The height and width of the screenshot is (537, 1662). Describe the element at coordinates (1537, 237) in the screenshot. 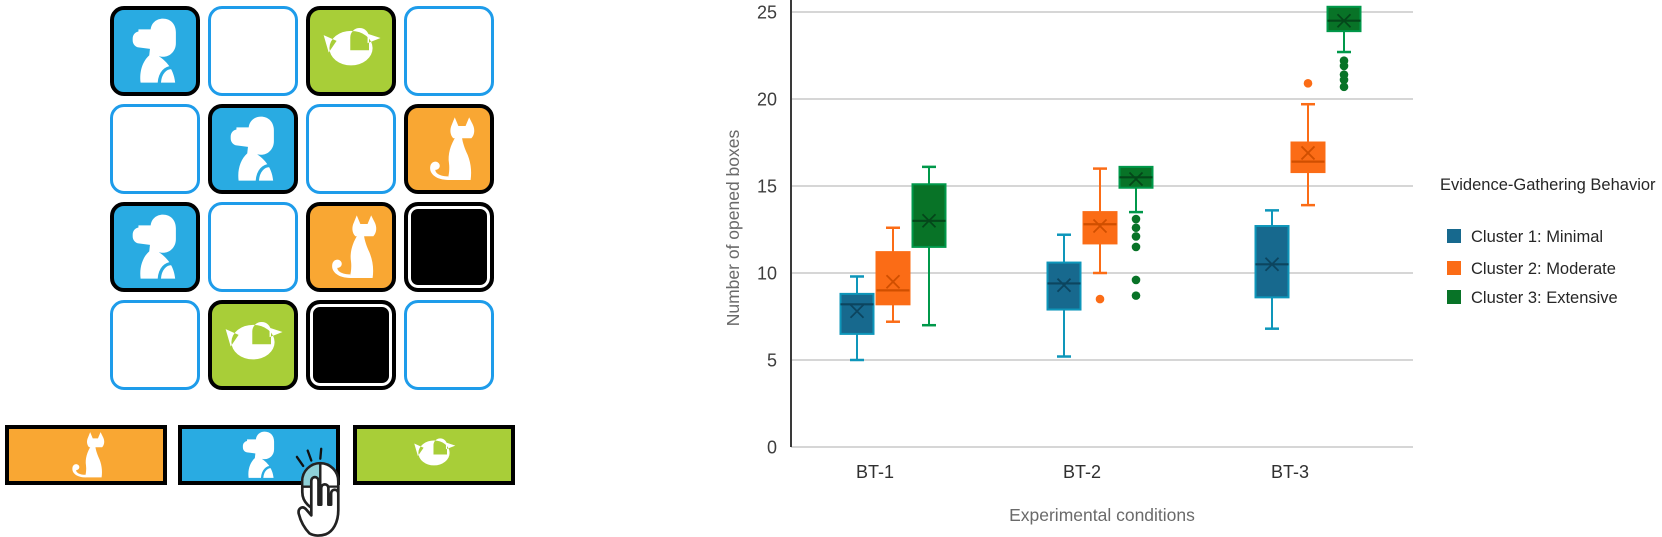

I see `legend-label-cluster1: Cluster 1: Minimal` at that location.